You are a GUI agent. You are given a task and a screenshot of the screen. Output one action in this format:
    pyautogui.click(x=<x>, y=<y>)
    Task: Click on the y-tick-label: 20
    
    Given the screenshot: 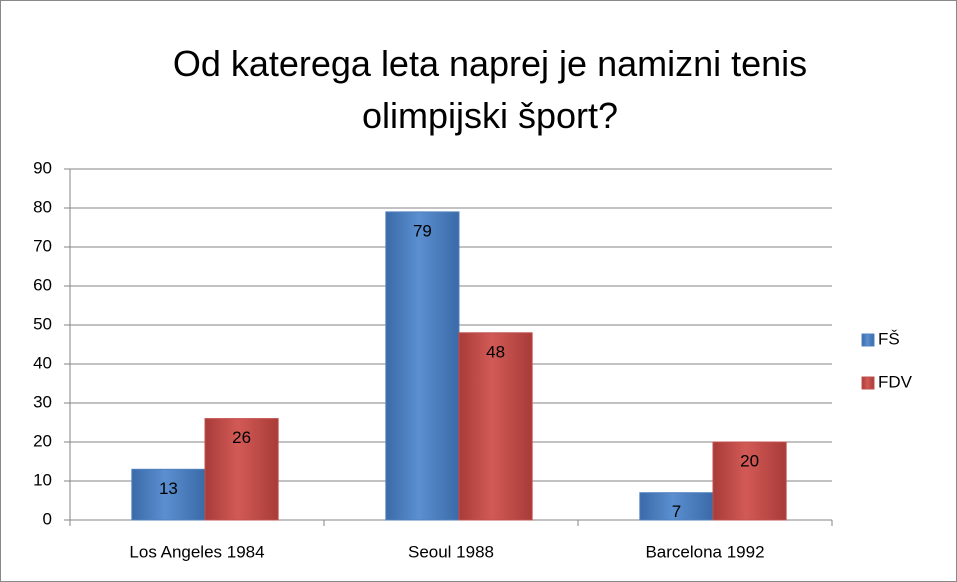 What is the action you would take?
    pyautogui.click(x=42, y=440)
    